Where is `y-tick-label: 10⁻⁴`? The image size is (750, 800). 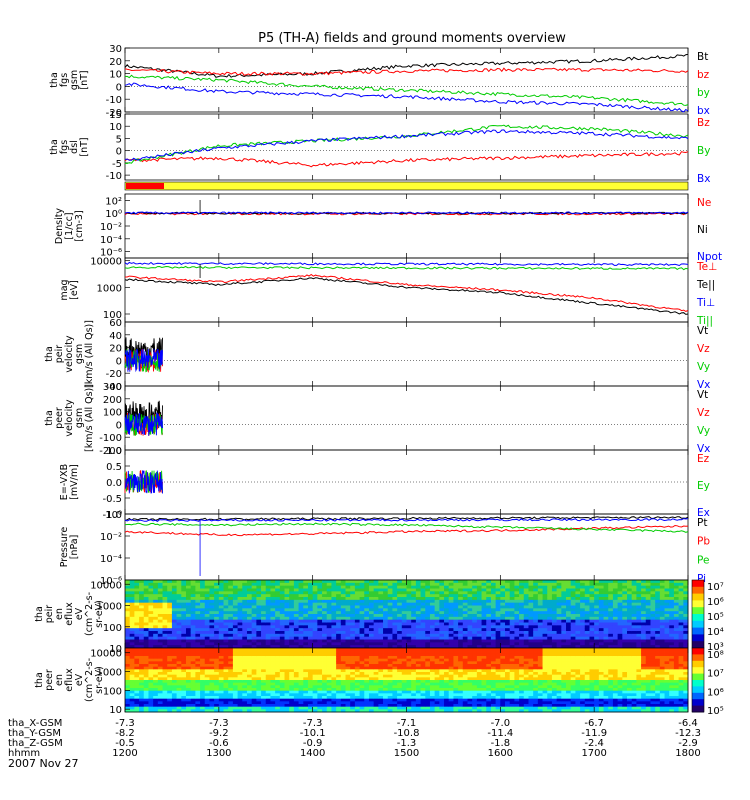
y-tick-label: 10⁻⁴ is located at coordinates (111, 559).